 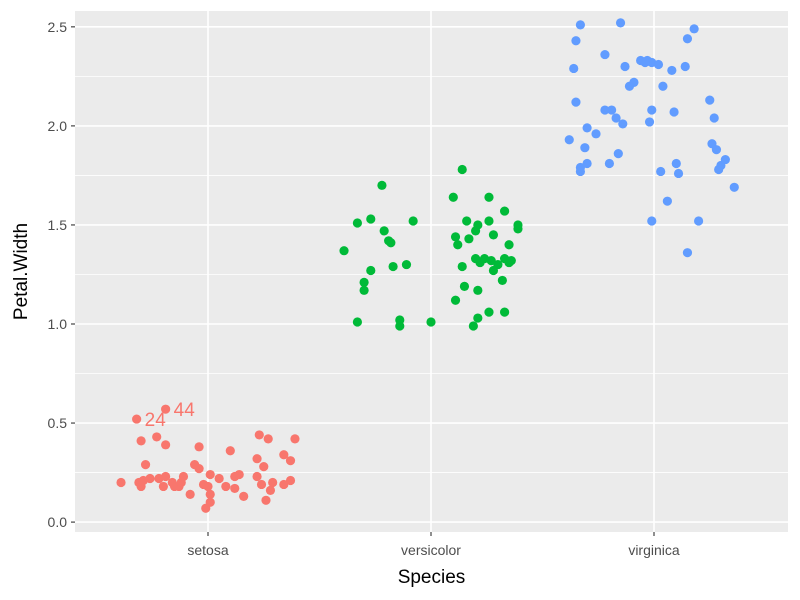 What do you see at coordinates (21, 271) in the screenshot?
I see `y-axis-title: Petal.Width` at bounding box center [21, 271].